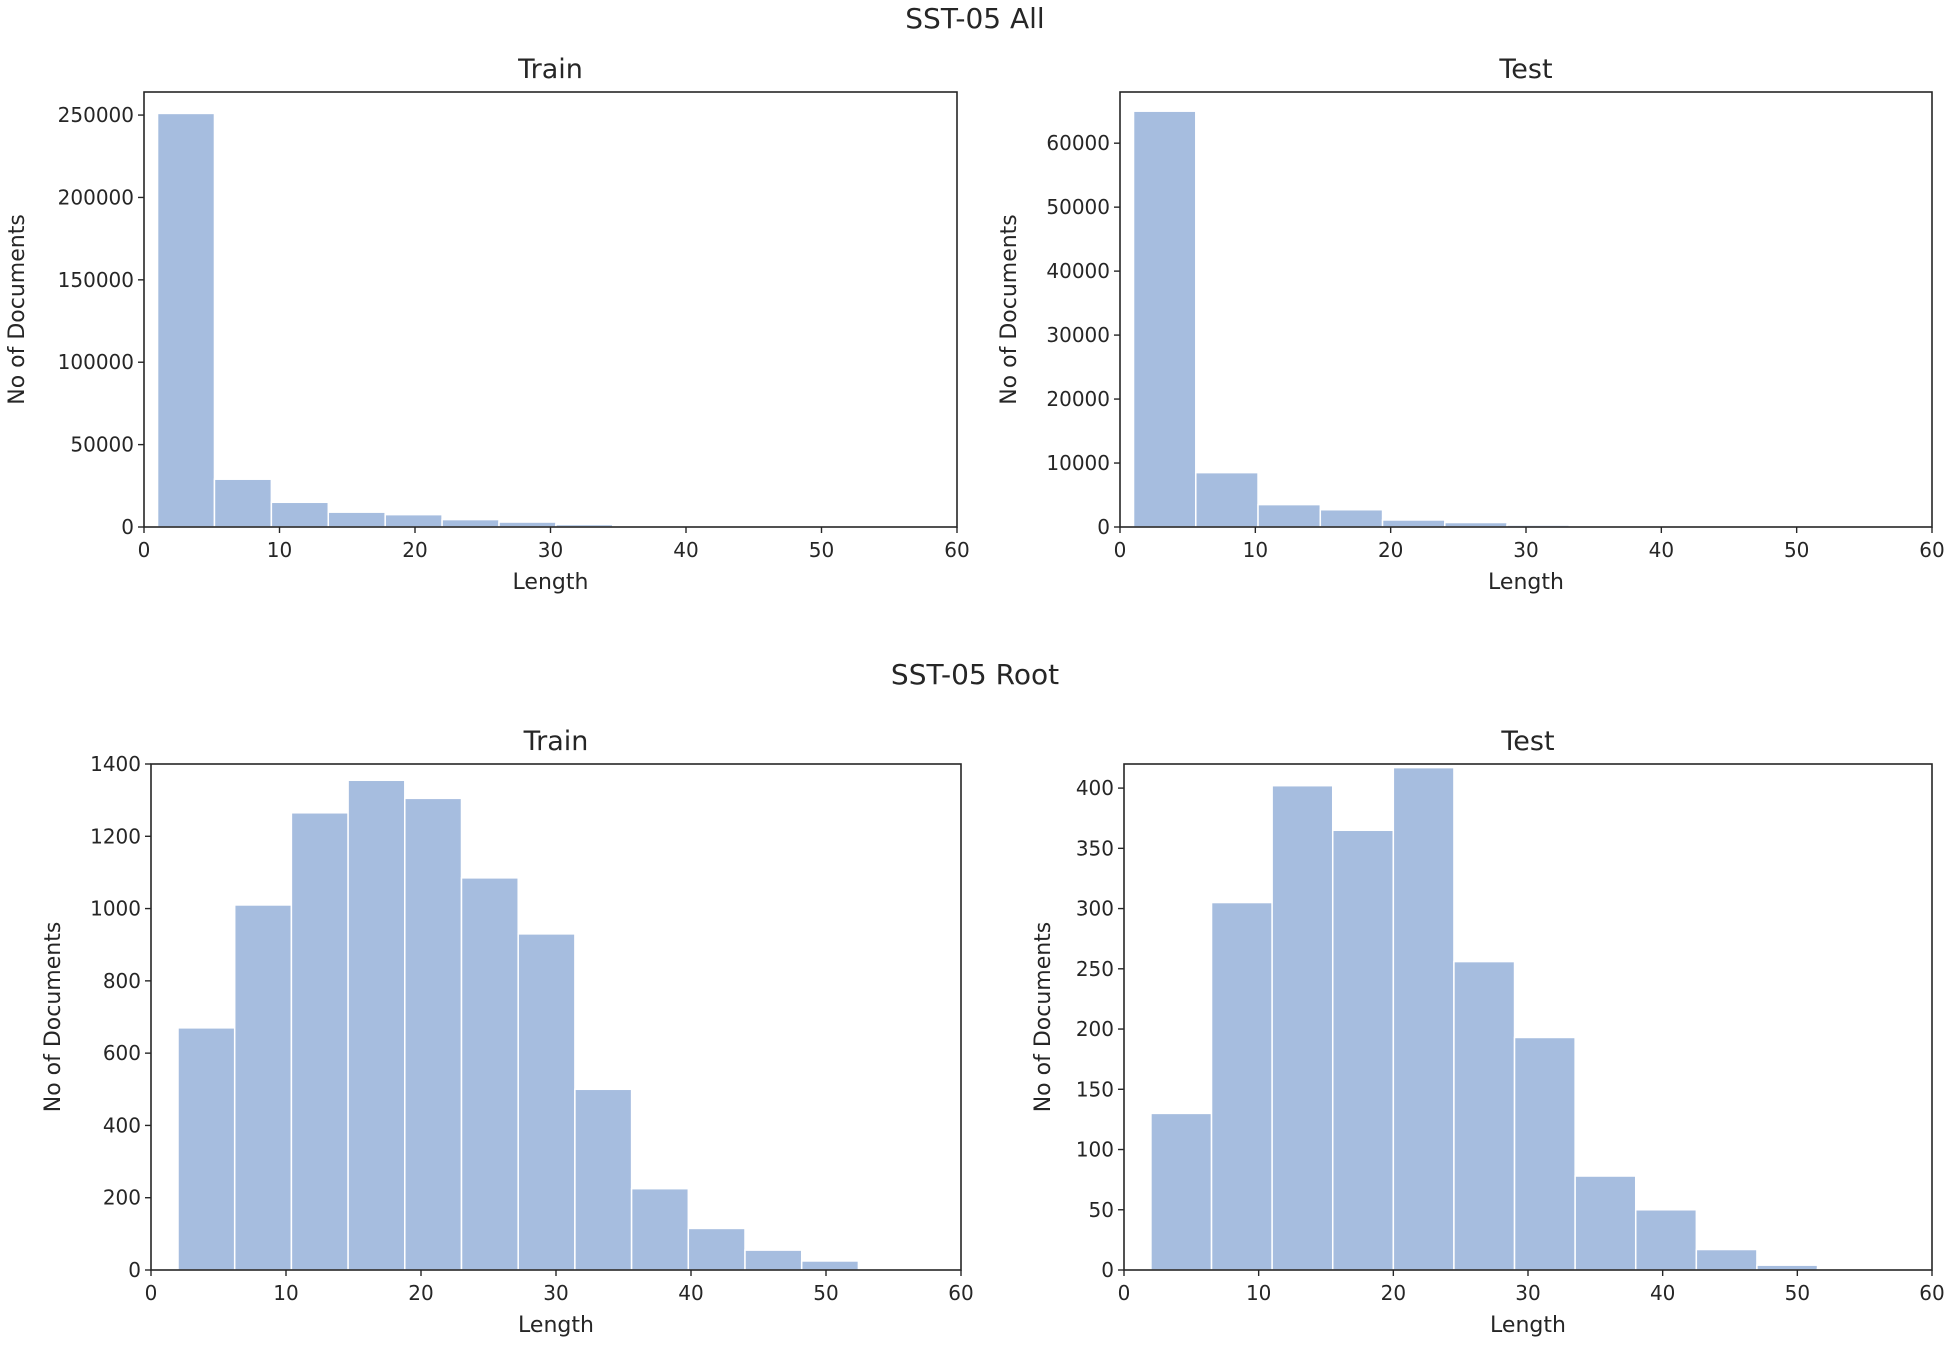 The image size is (1950, 1351). What do you see at coordinates (1078, 271) in the screenshot?
I see `y-tick-label: 40000` at bounding box center [1078, 271].